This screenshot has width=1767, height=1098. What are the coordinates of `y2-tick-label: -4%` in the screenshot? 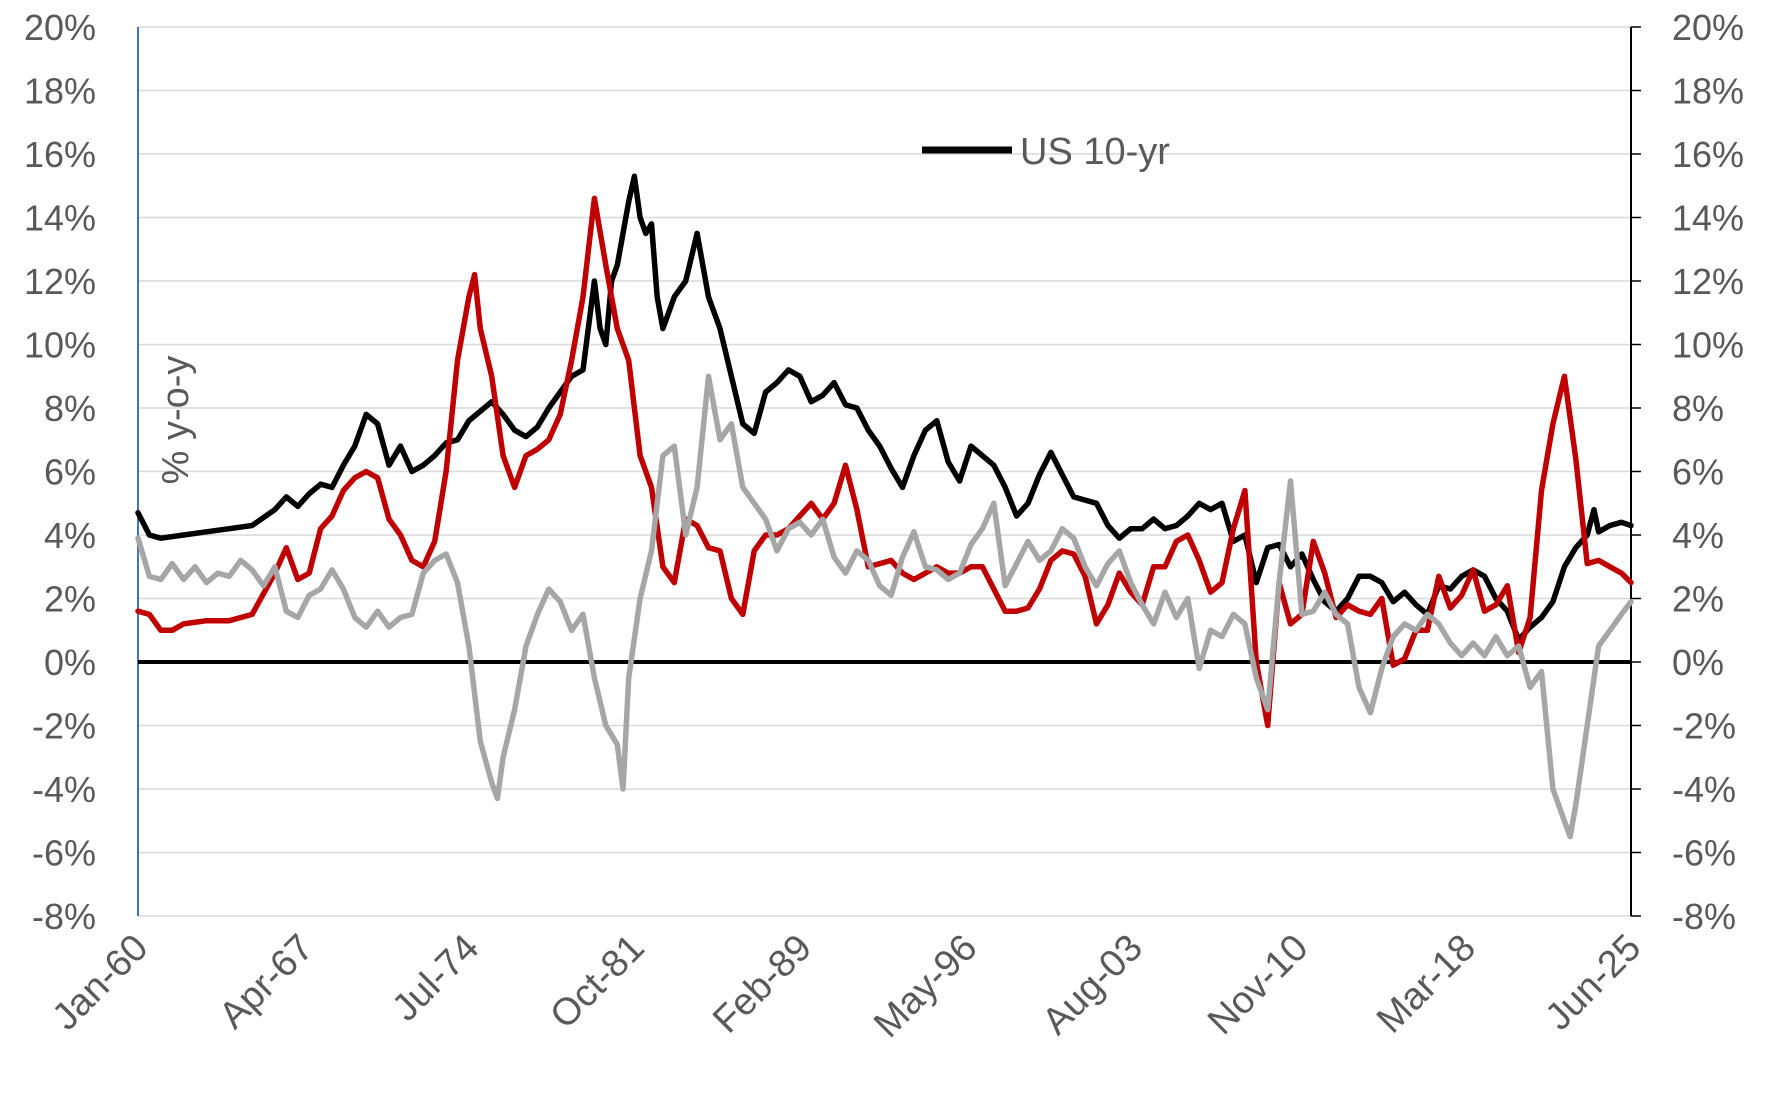 It's located at (1704, 789).